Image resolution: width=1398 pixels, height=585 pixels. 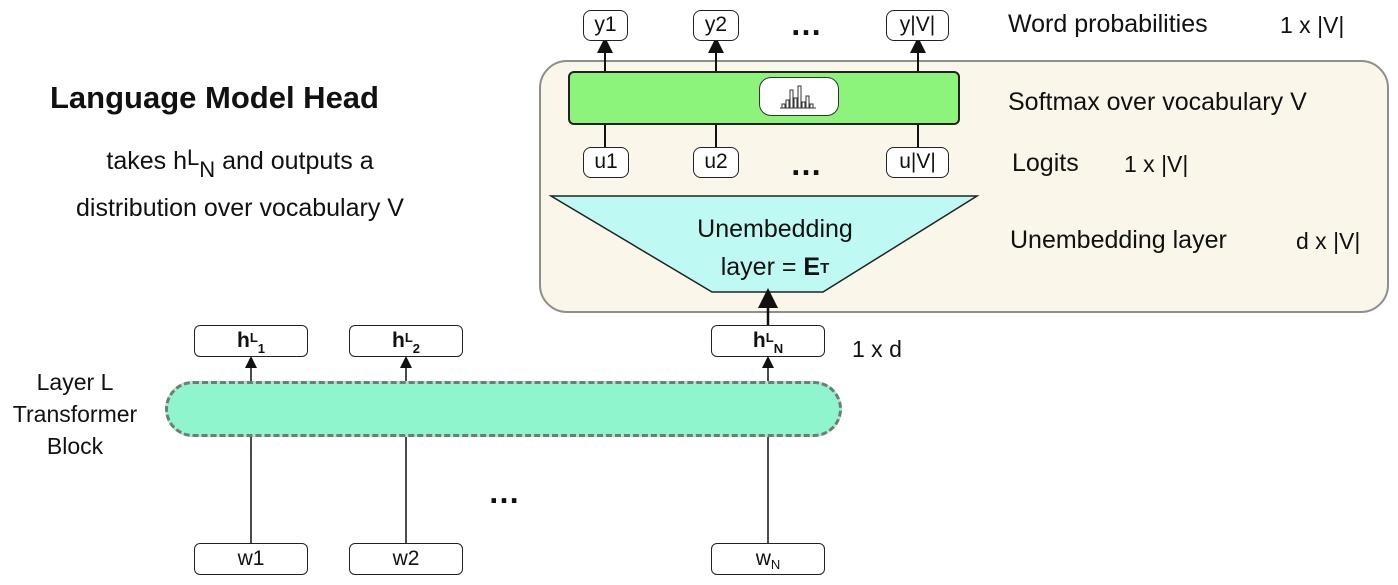 What do you see at coordinates (1045, 163) in the screenshot?
I see `logits-label: Logits` at bounding box center [1045, 163].